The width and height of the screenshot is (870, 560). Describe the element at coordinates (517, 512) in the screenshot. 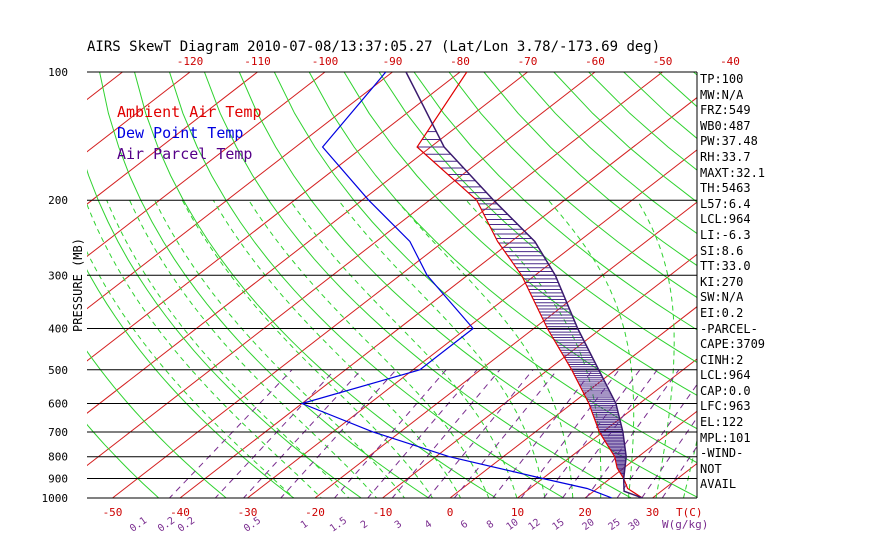

I see `bottom-tick-label: 10` at that location.